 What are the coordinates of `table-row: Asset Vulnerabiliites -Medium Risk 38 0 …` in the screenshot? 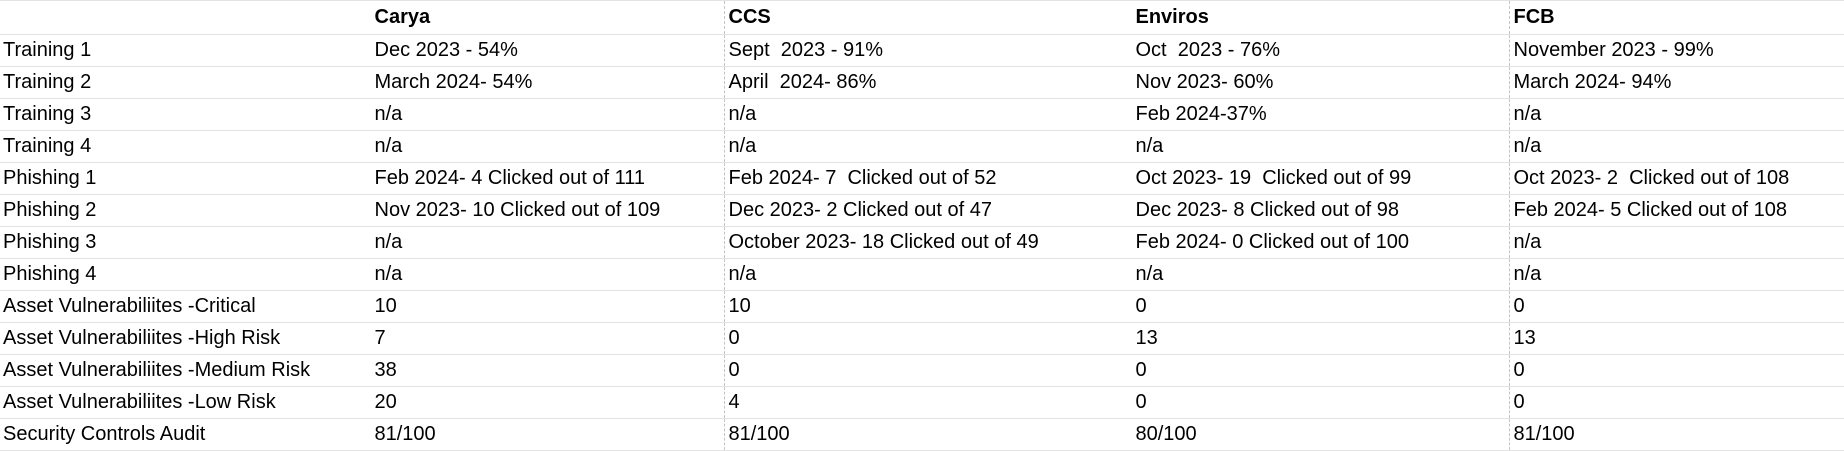 It's located at (922, 370).